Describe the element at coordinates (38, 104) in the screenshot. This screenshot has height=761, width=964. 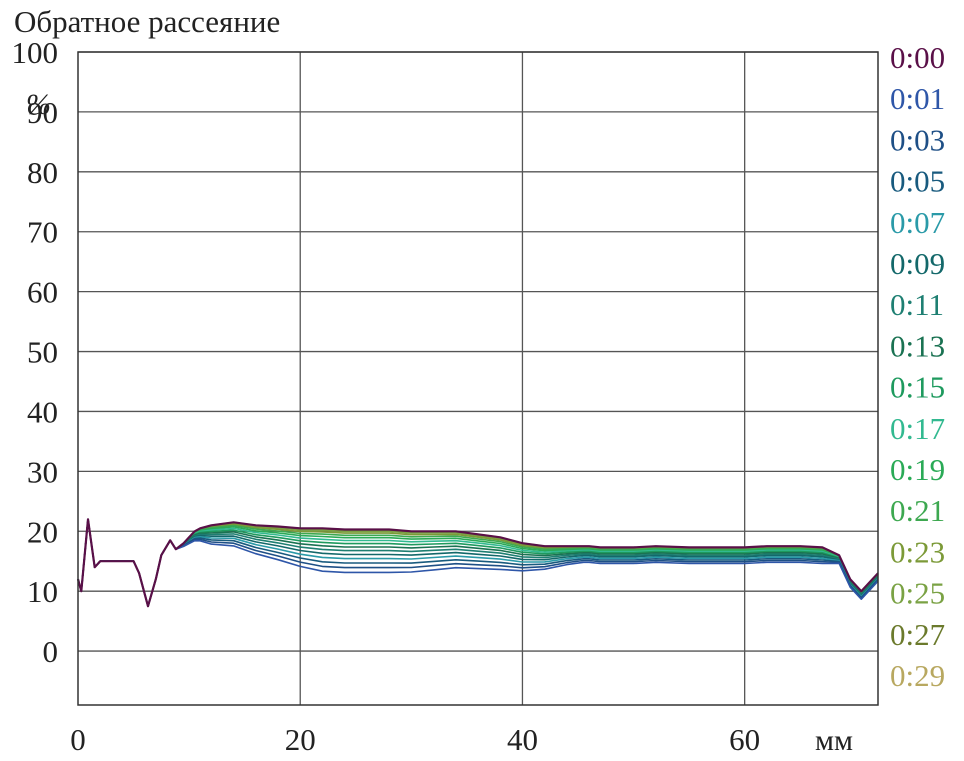
I see `y-axis-label: %` at that location.